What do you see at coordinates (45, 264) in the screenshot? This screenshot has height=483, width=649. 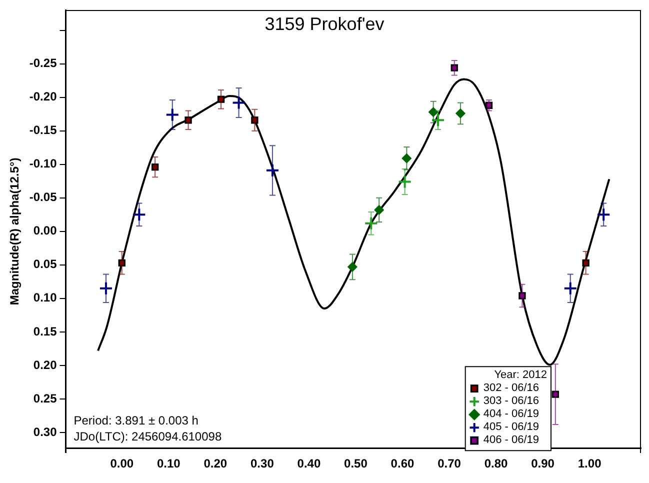 I see `y-tick-label: 0.05` at bounding box center [45, 264].